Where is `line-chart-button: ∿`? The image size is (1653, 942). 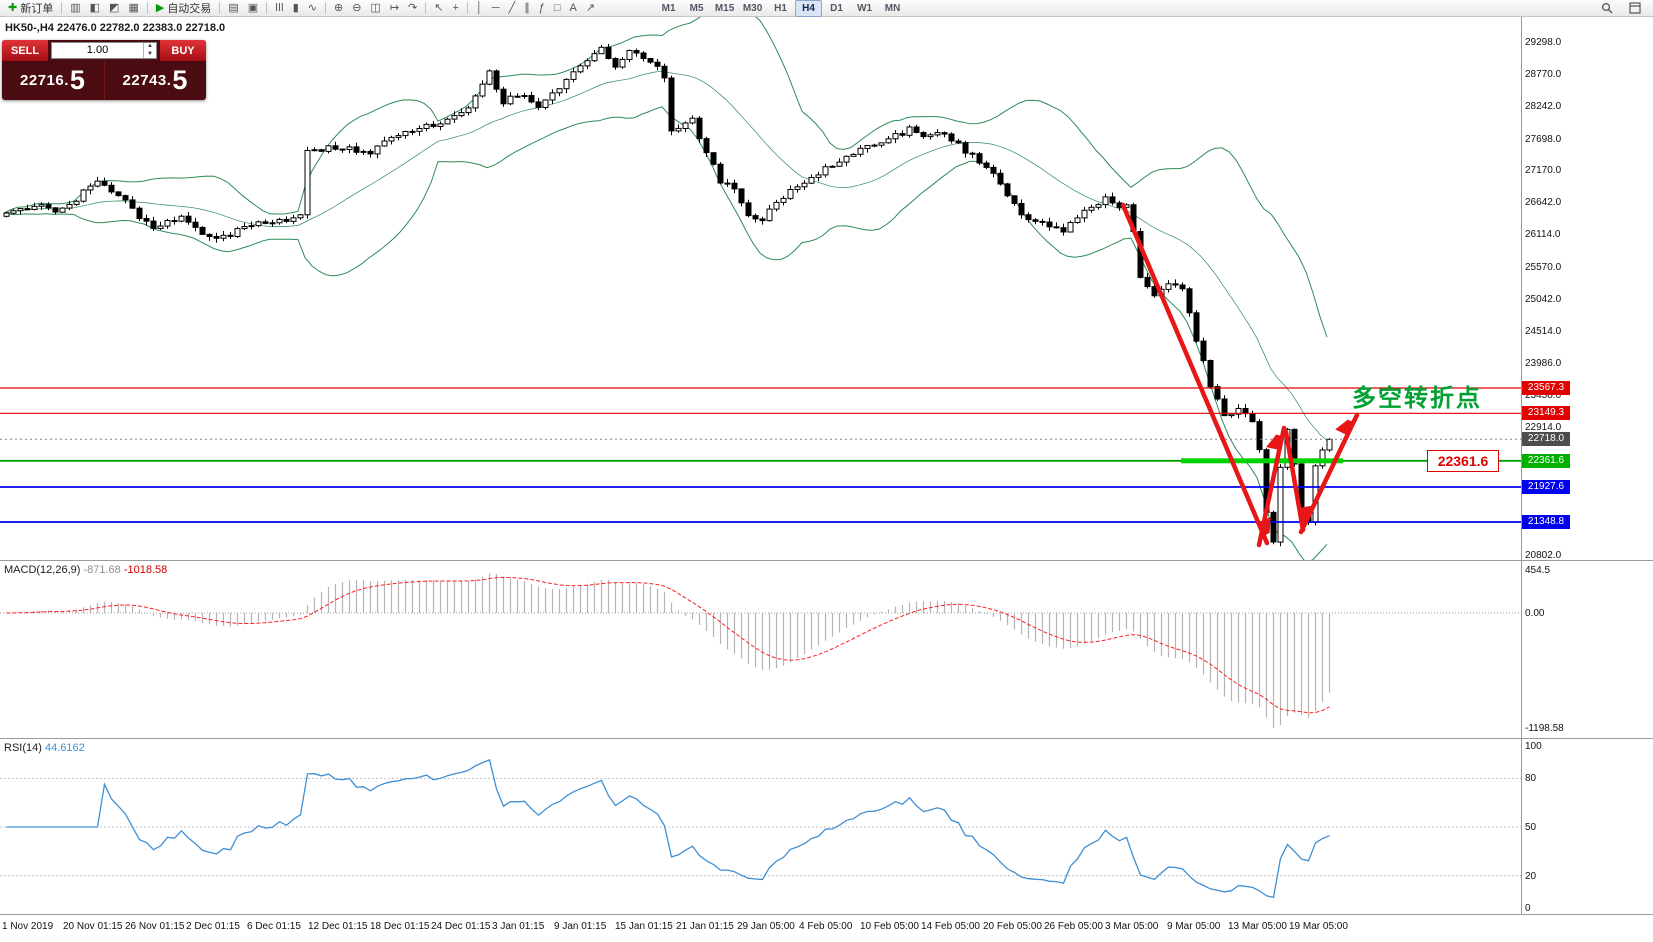
line-chart-button: ∿ is located at coordinates (312, 7).